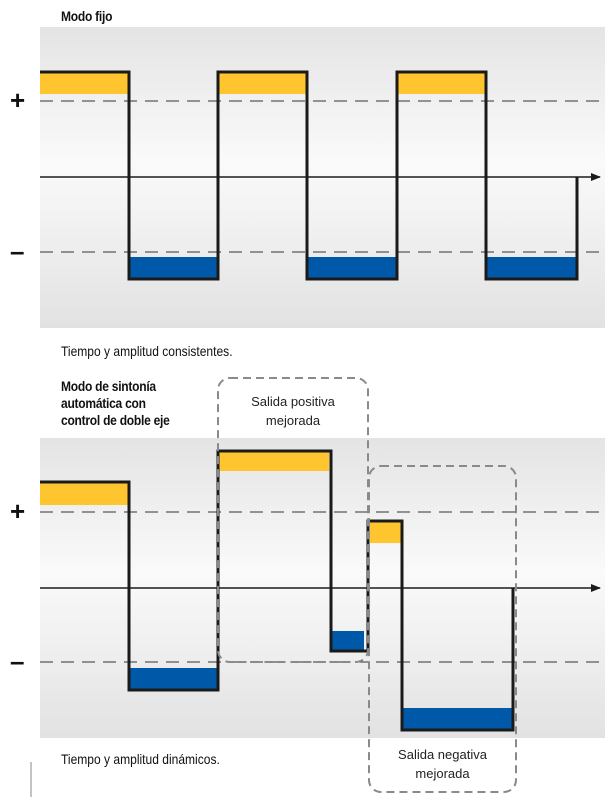 Image resolution: width=610 pixels, height=797 pixels. Describe the element at coordinates (108, 386) in the screenshot. I see `auto-mode-title-line: Modo de sintonía` at that location.